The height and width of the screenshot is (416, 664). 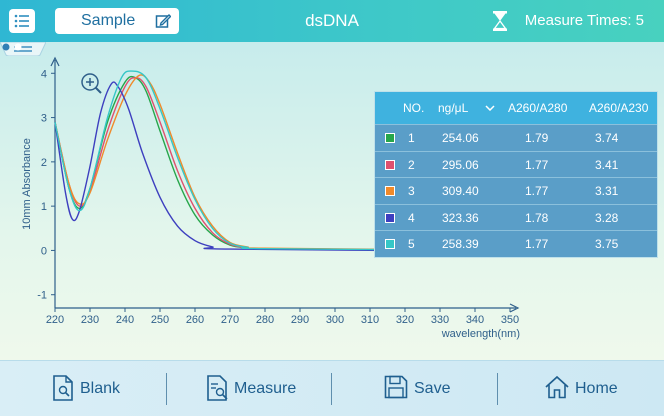 What do you see at coordinates (18, 47) in the screenshot?
I see `page-dot` at bounding box center [18, 47].